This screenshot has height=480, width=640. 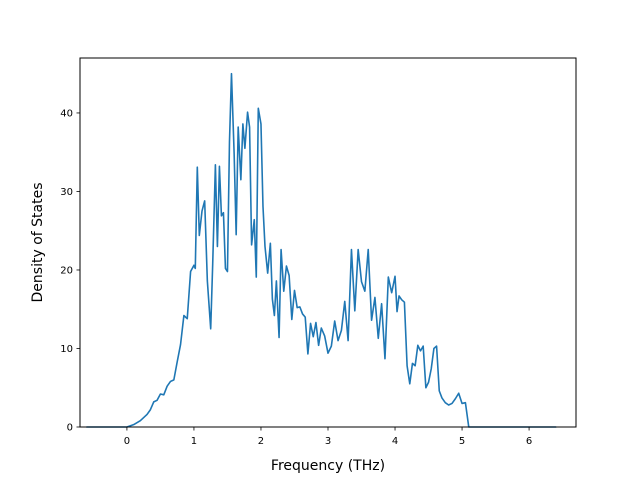 I want to click on x-tick-label: 2, so click(x=261, y=441).